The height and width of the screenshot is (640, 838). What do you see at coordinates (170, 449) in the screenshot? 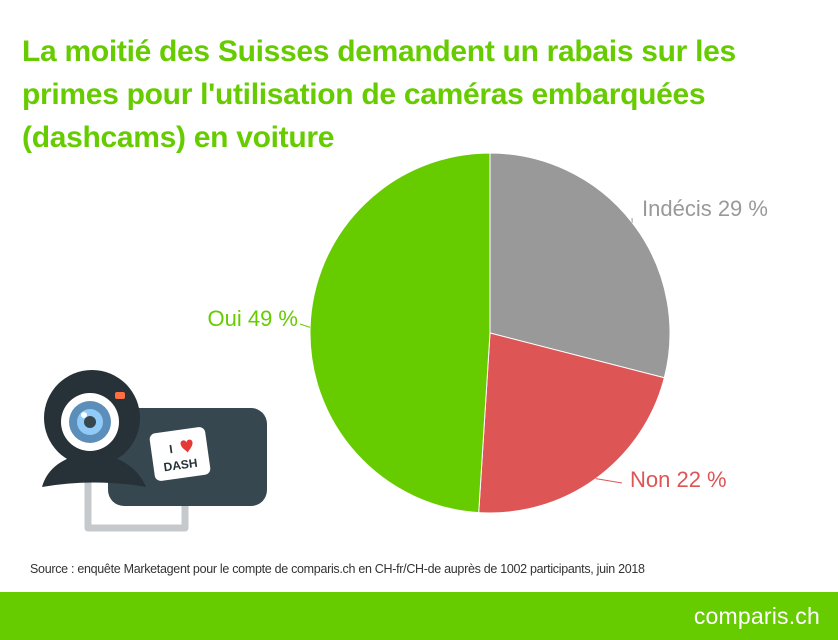
I see `sticker-text-i: I` at bounding box center [170, 449].